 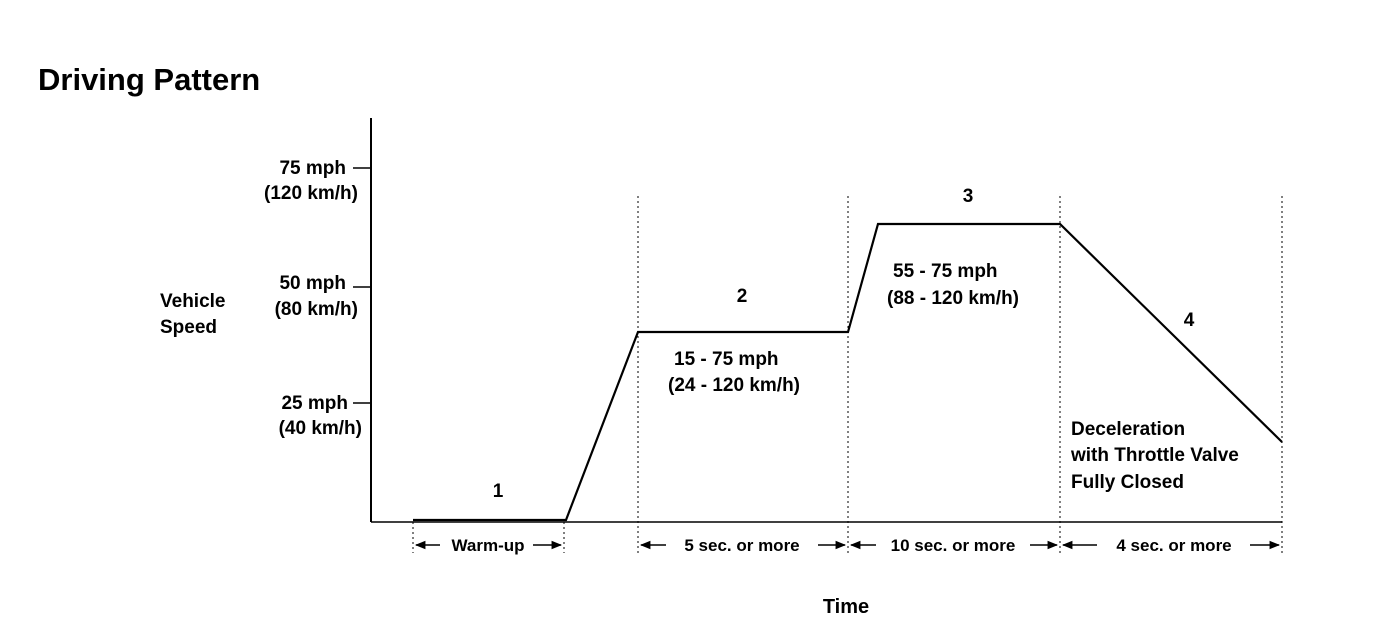 I want to click on y-tick-75-mph: 75 mph, so click(x=312, y=168).